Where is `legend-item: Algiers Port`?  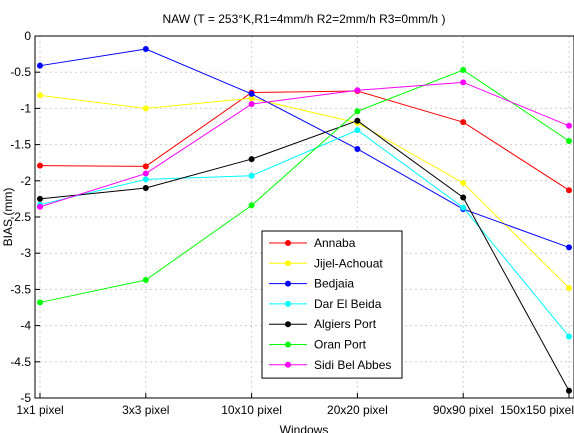
legend-item: Algiers Port is located at coordinates (323, 324).